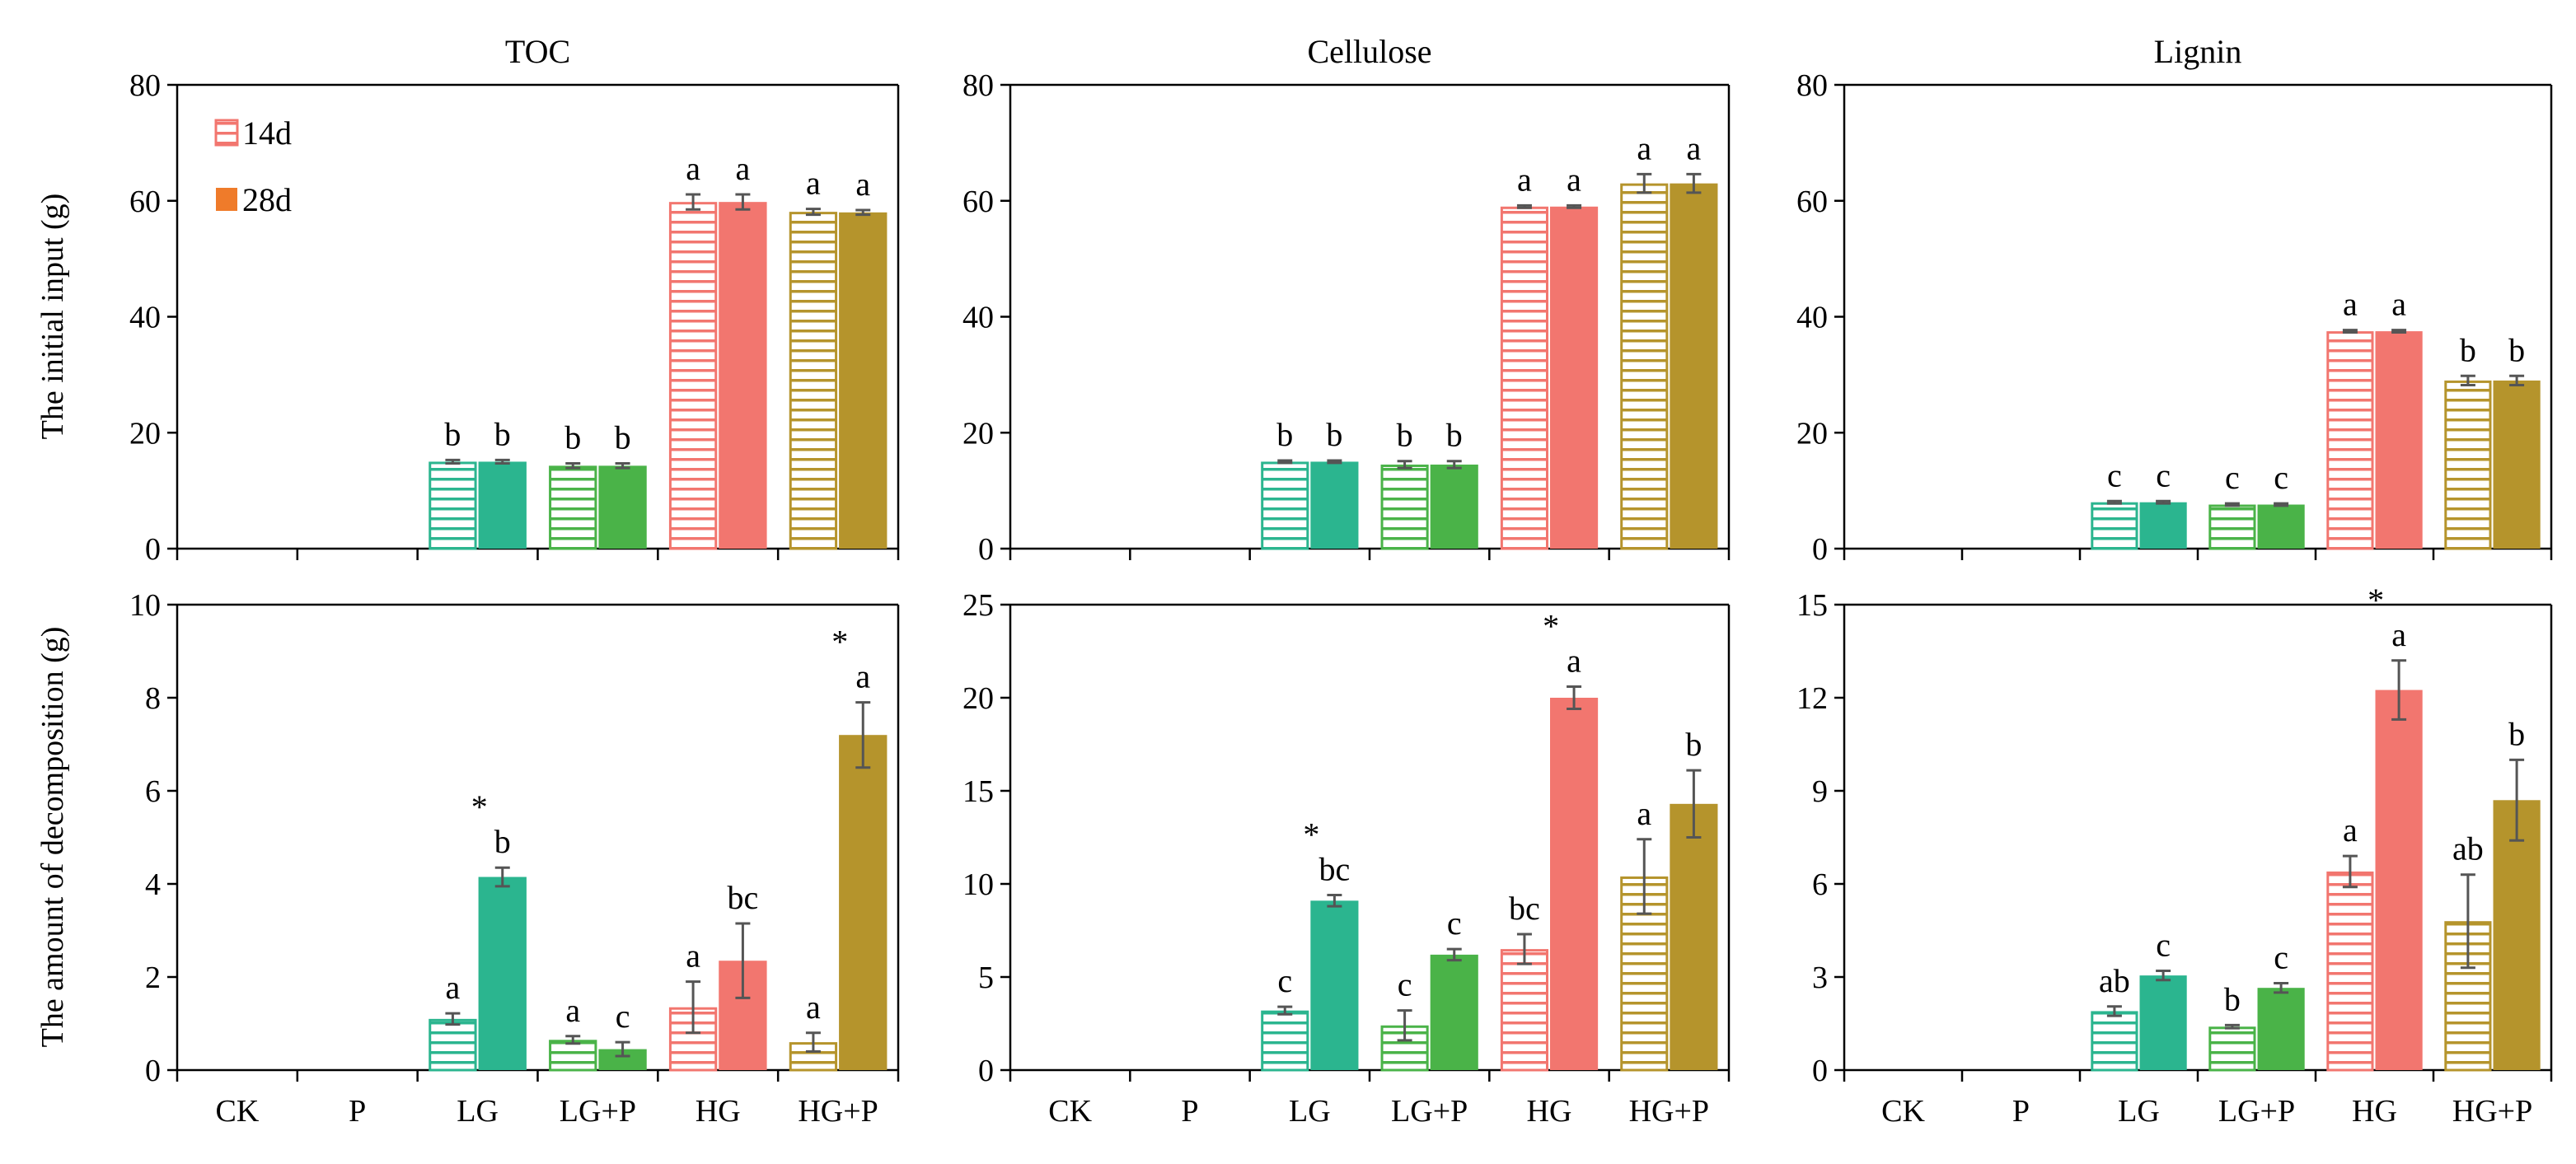 This screenshot has height=1164, width=2576. What do you see at coordinates (226, 199) in the screenshot?
I see `legend-swatch-28d` at bounding box center [226, 199].